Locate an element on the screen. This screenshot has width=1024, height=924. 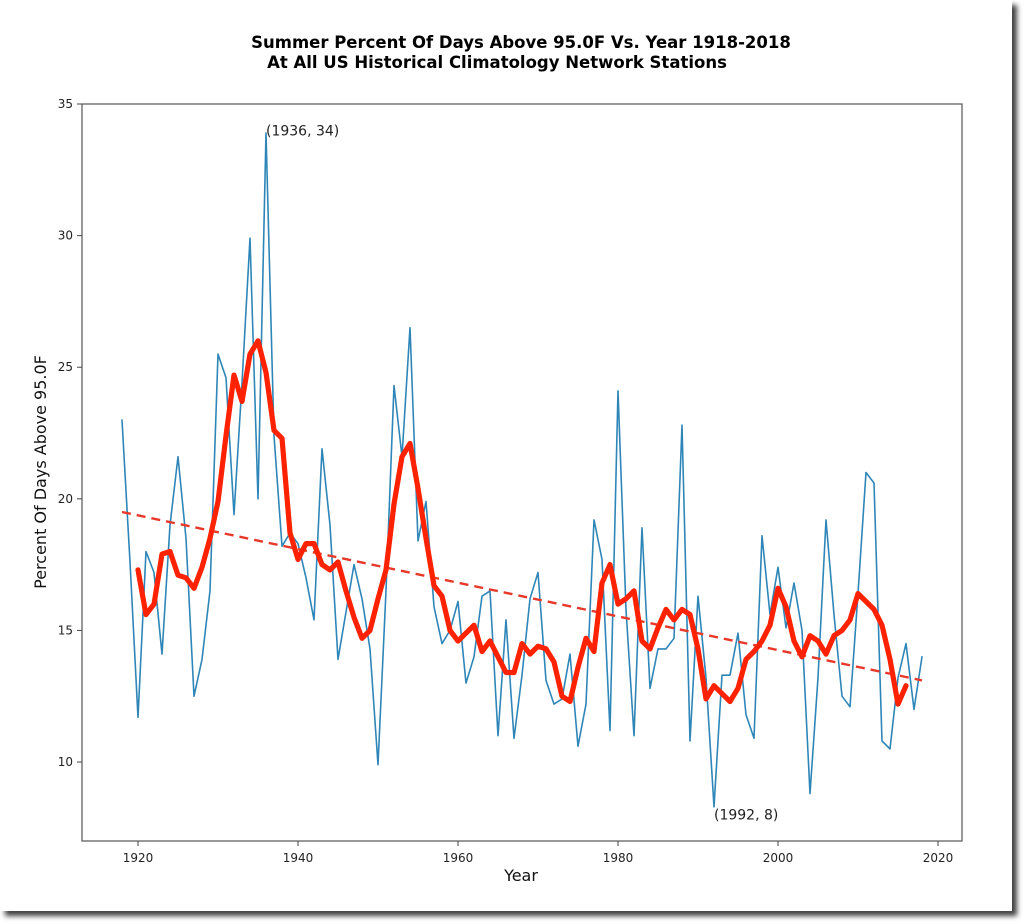
x-tick-label: 1920 is located at coordinates (138, 858).